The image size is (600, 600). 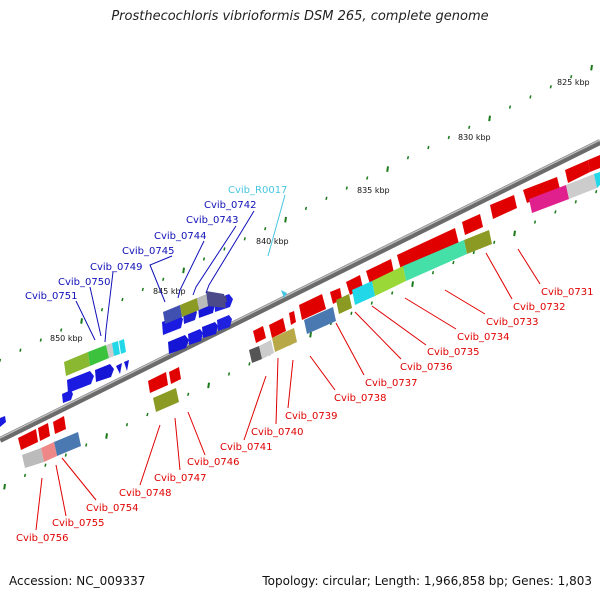 What do you see at coordinates (311, 416) in the screenshot?
I see `gene-label: Cvib_0739` at bounding box center [311, 416].